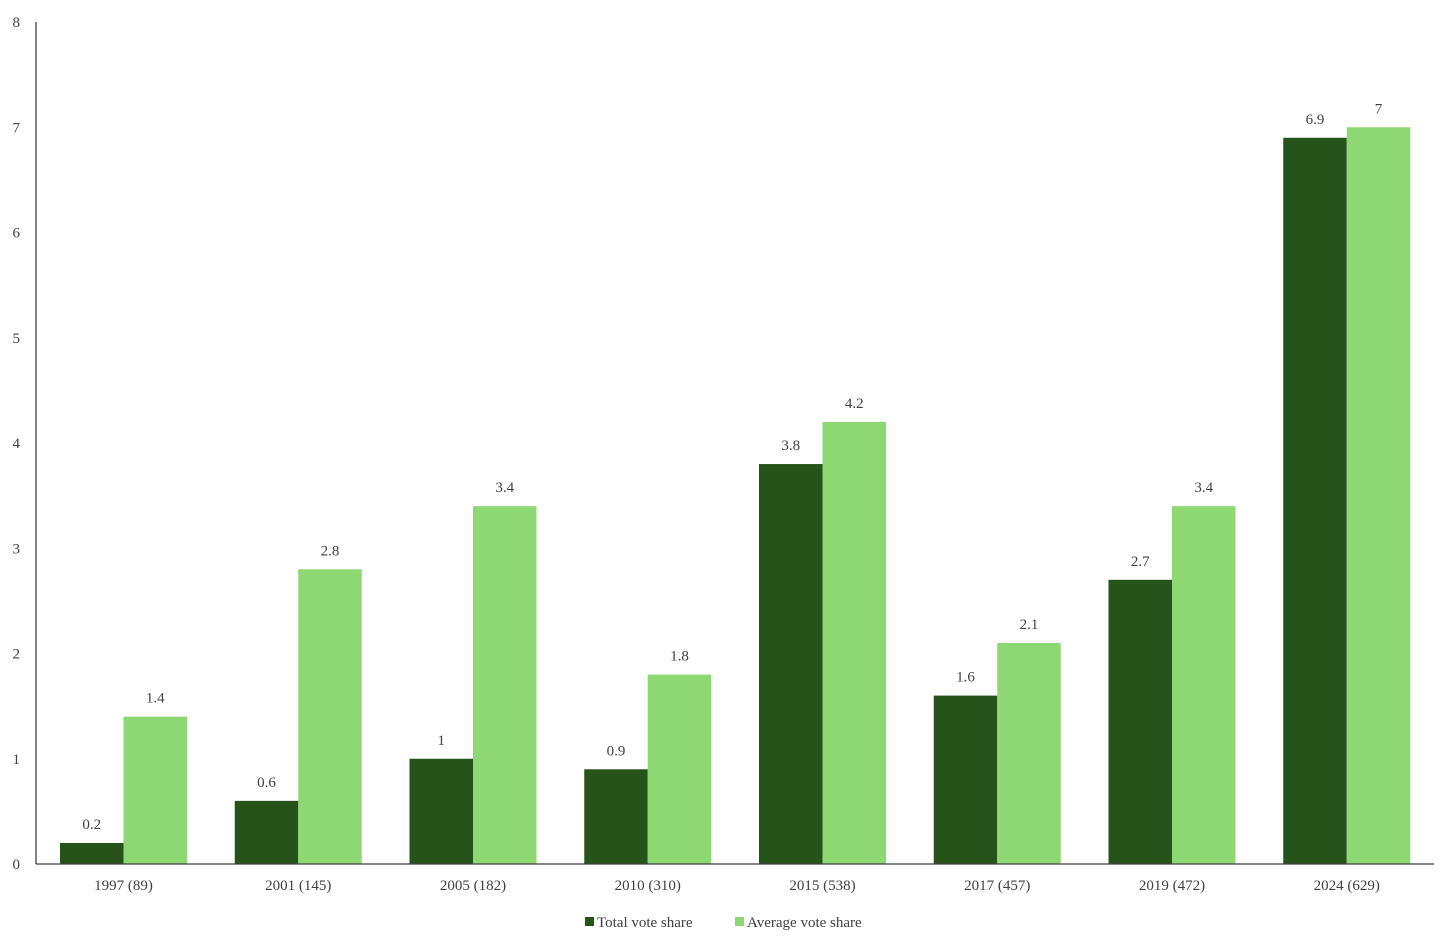 This screenshot has width=1456, height=951. I want to click on legend-label: Average vote share, so click(804, 923).